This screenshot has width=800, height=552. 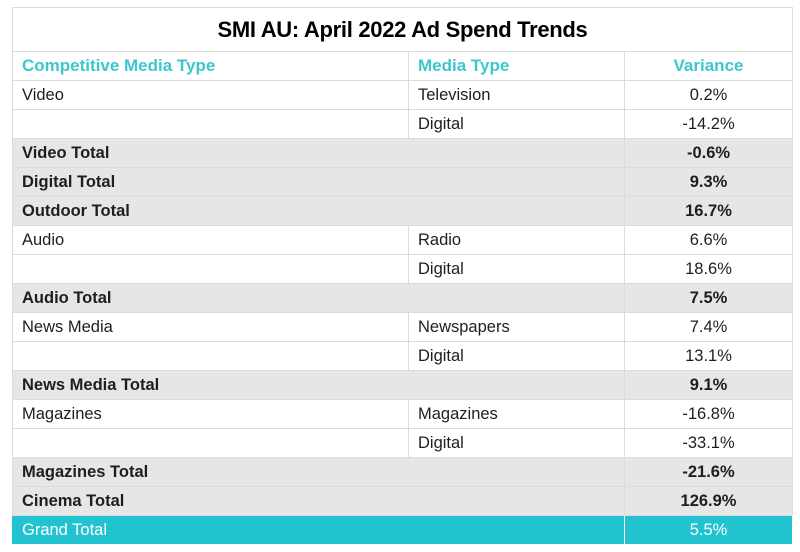 What do you see at coordinates (708, 182) in the screenshot?
I see `variance-cell: 9.3%` at bounding box center [708, 182].